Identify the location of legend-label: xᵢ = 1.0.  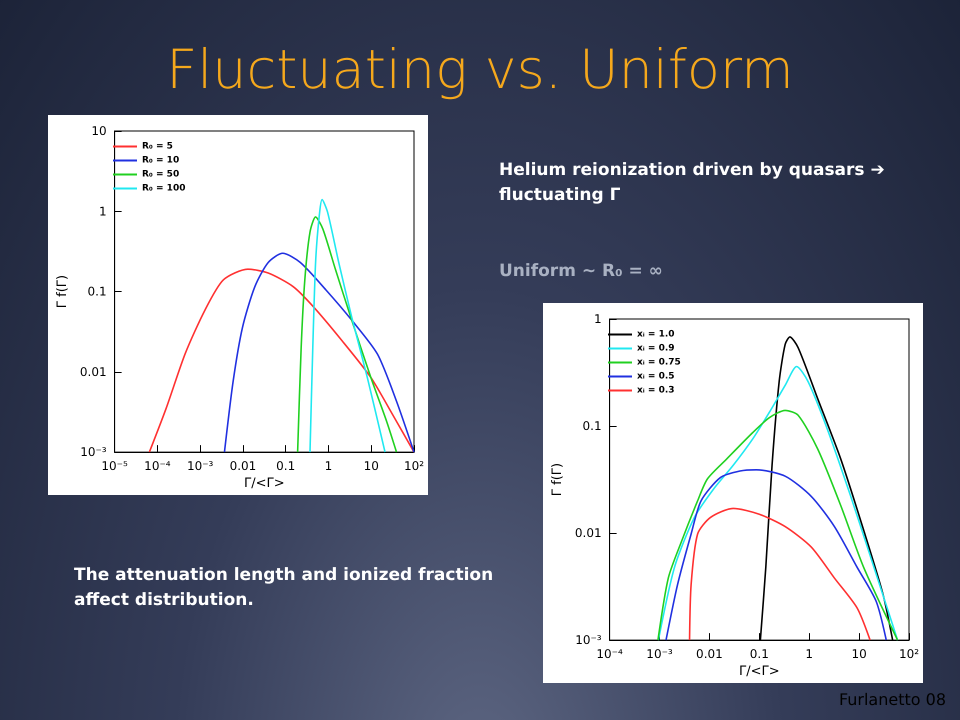
(656, 335).